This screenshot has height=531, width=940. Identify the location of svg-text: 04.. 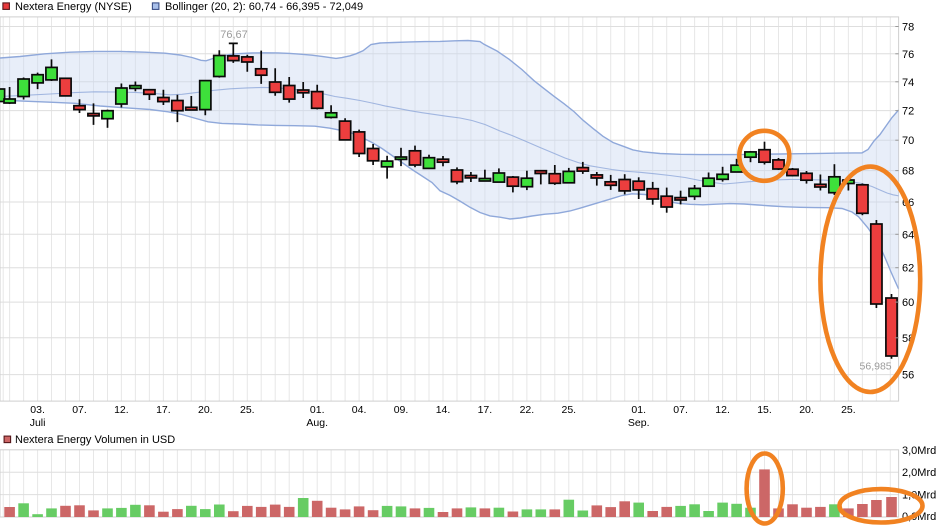
(359, 410).